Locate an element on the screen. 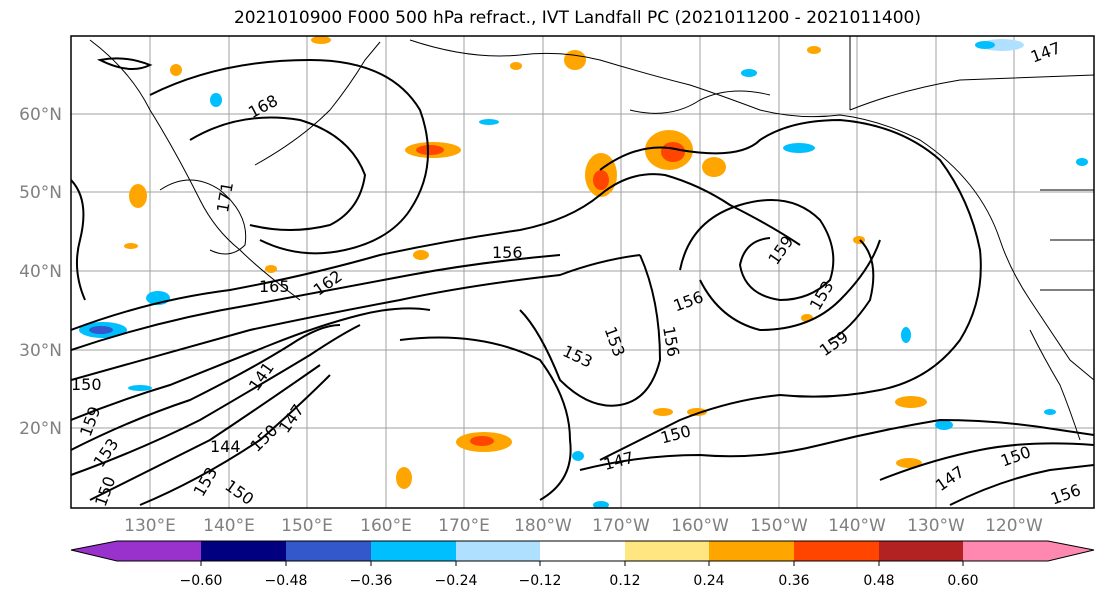 This screenshot has width=1105, height=601. contour-label: 144 is located at coordinates (225, 446).